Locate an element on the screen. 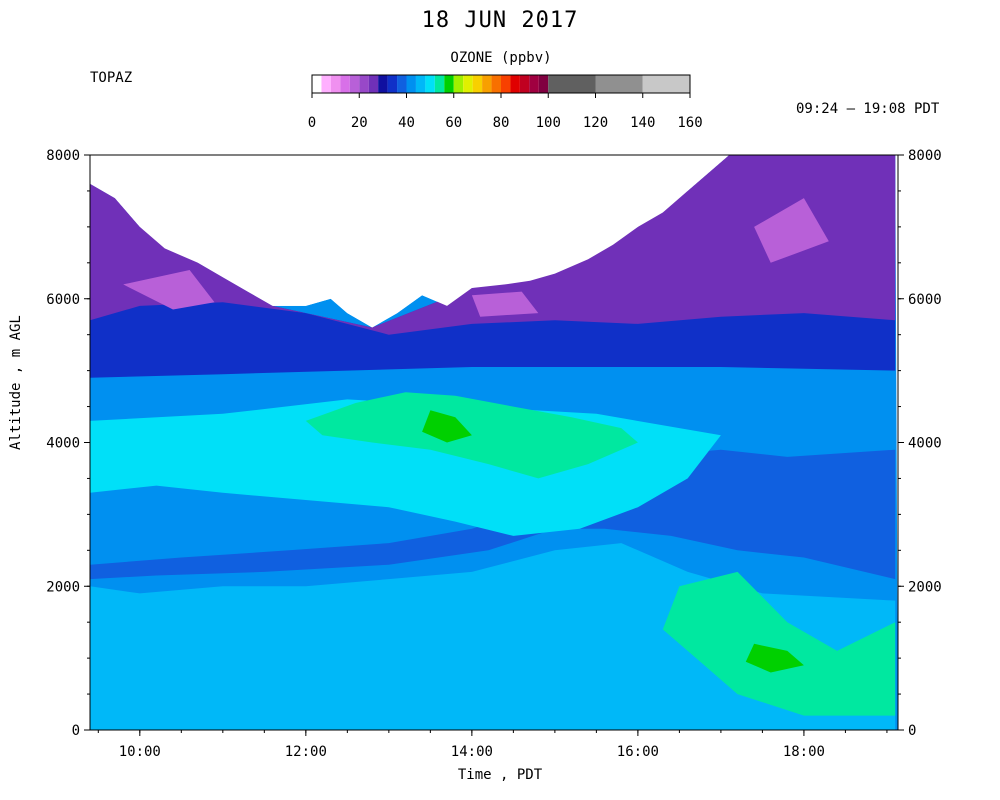 This screenshot has height=800, width=1000. y-tick-label-right: 4000 is located at coordinates (925, 444).